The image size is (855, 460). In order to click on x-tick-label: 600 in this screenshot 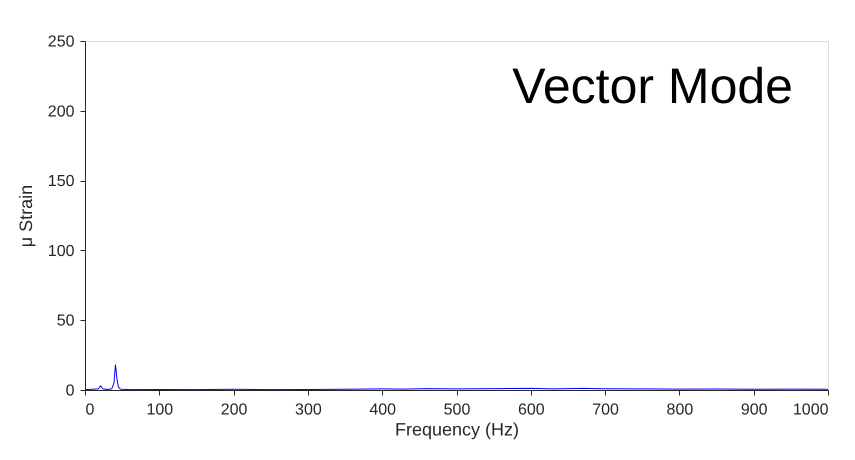, I will do `click(531, 410)`.